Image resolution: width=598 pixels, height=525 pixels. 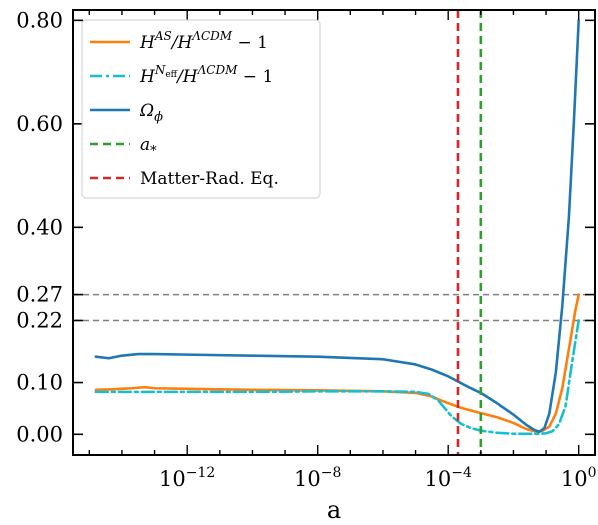 What do you see at coordinates (448, 478) in the screenshot?
I see `x-tick-label: 10⁻⁴` at bounding box center [448, 478].